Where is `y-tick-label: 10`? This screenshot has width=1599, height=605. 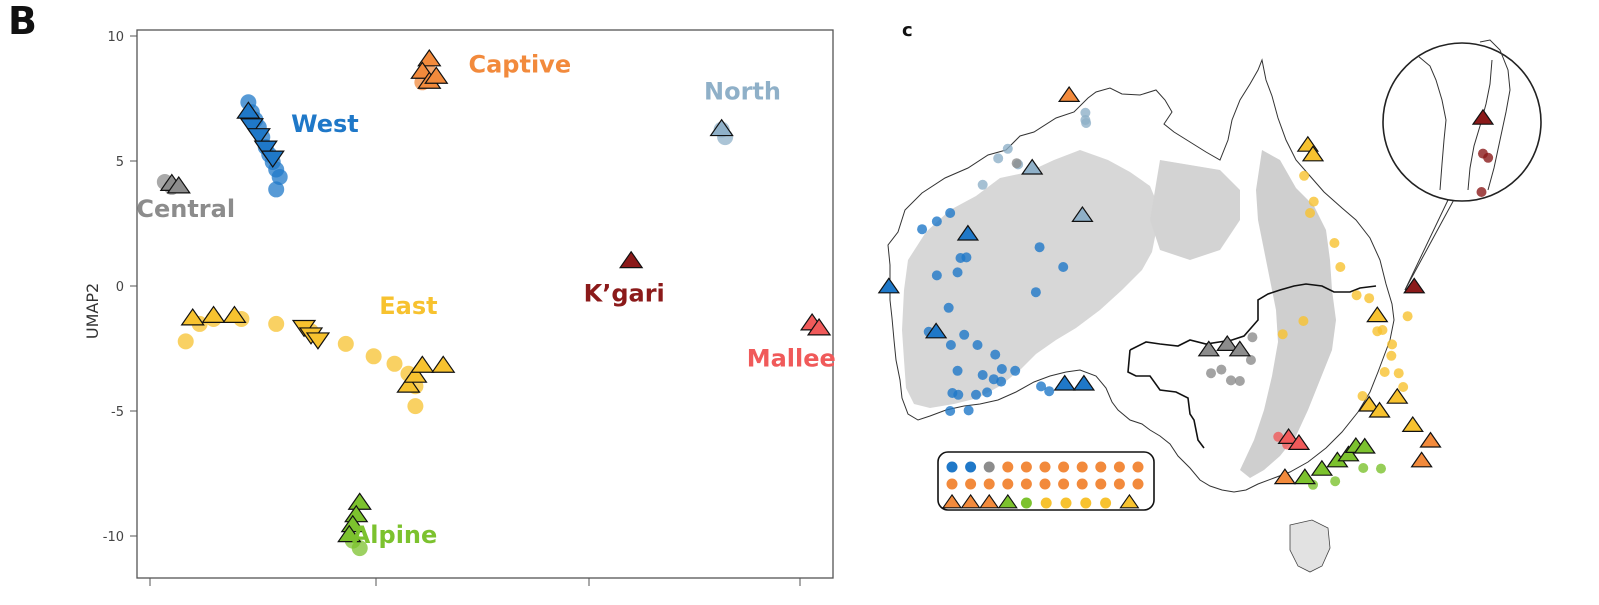 y-tick-label: 10 is located at coordinates (115, 37).